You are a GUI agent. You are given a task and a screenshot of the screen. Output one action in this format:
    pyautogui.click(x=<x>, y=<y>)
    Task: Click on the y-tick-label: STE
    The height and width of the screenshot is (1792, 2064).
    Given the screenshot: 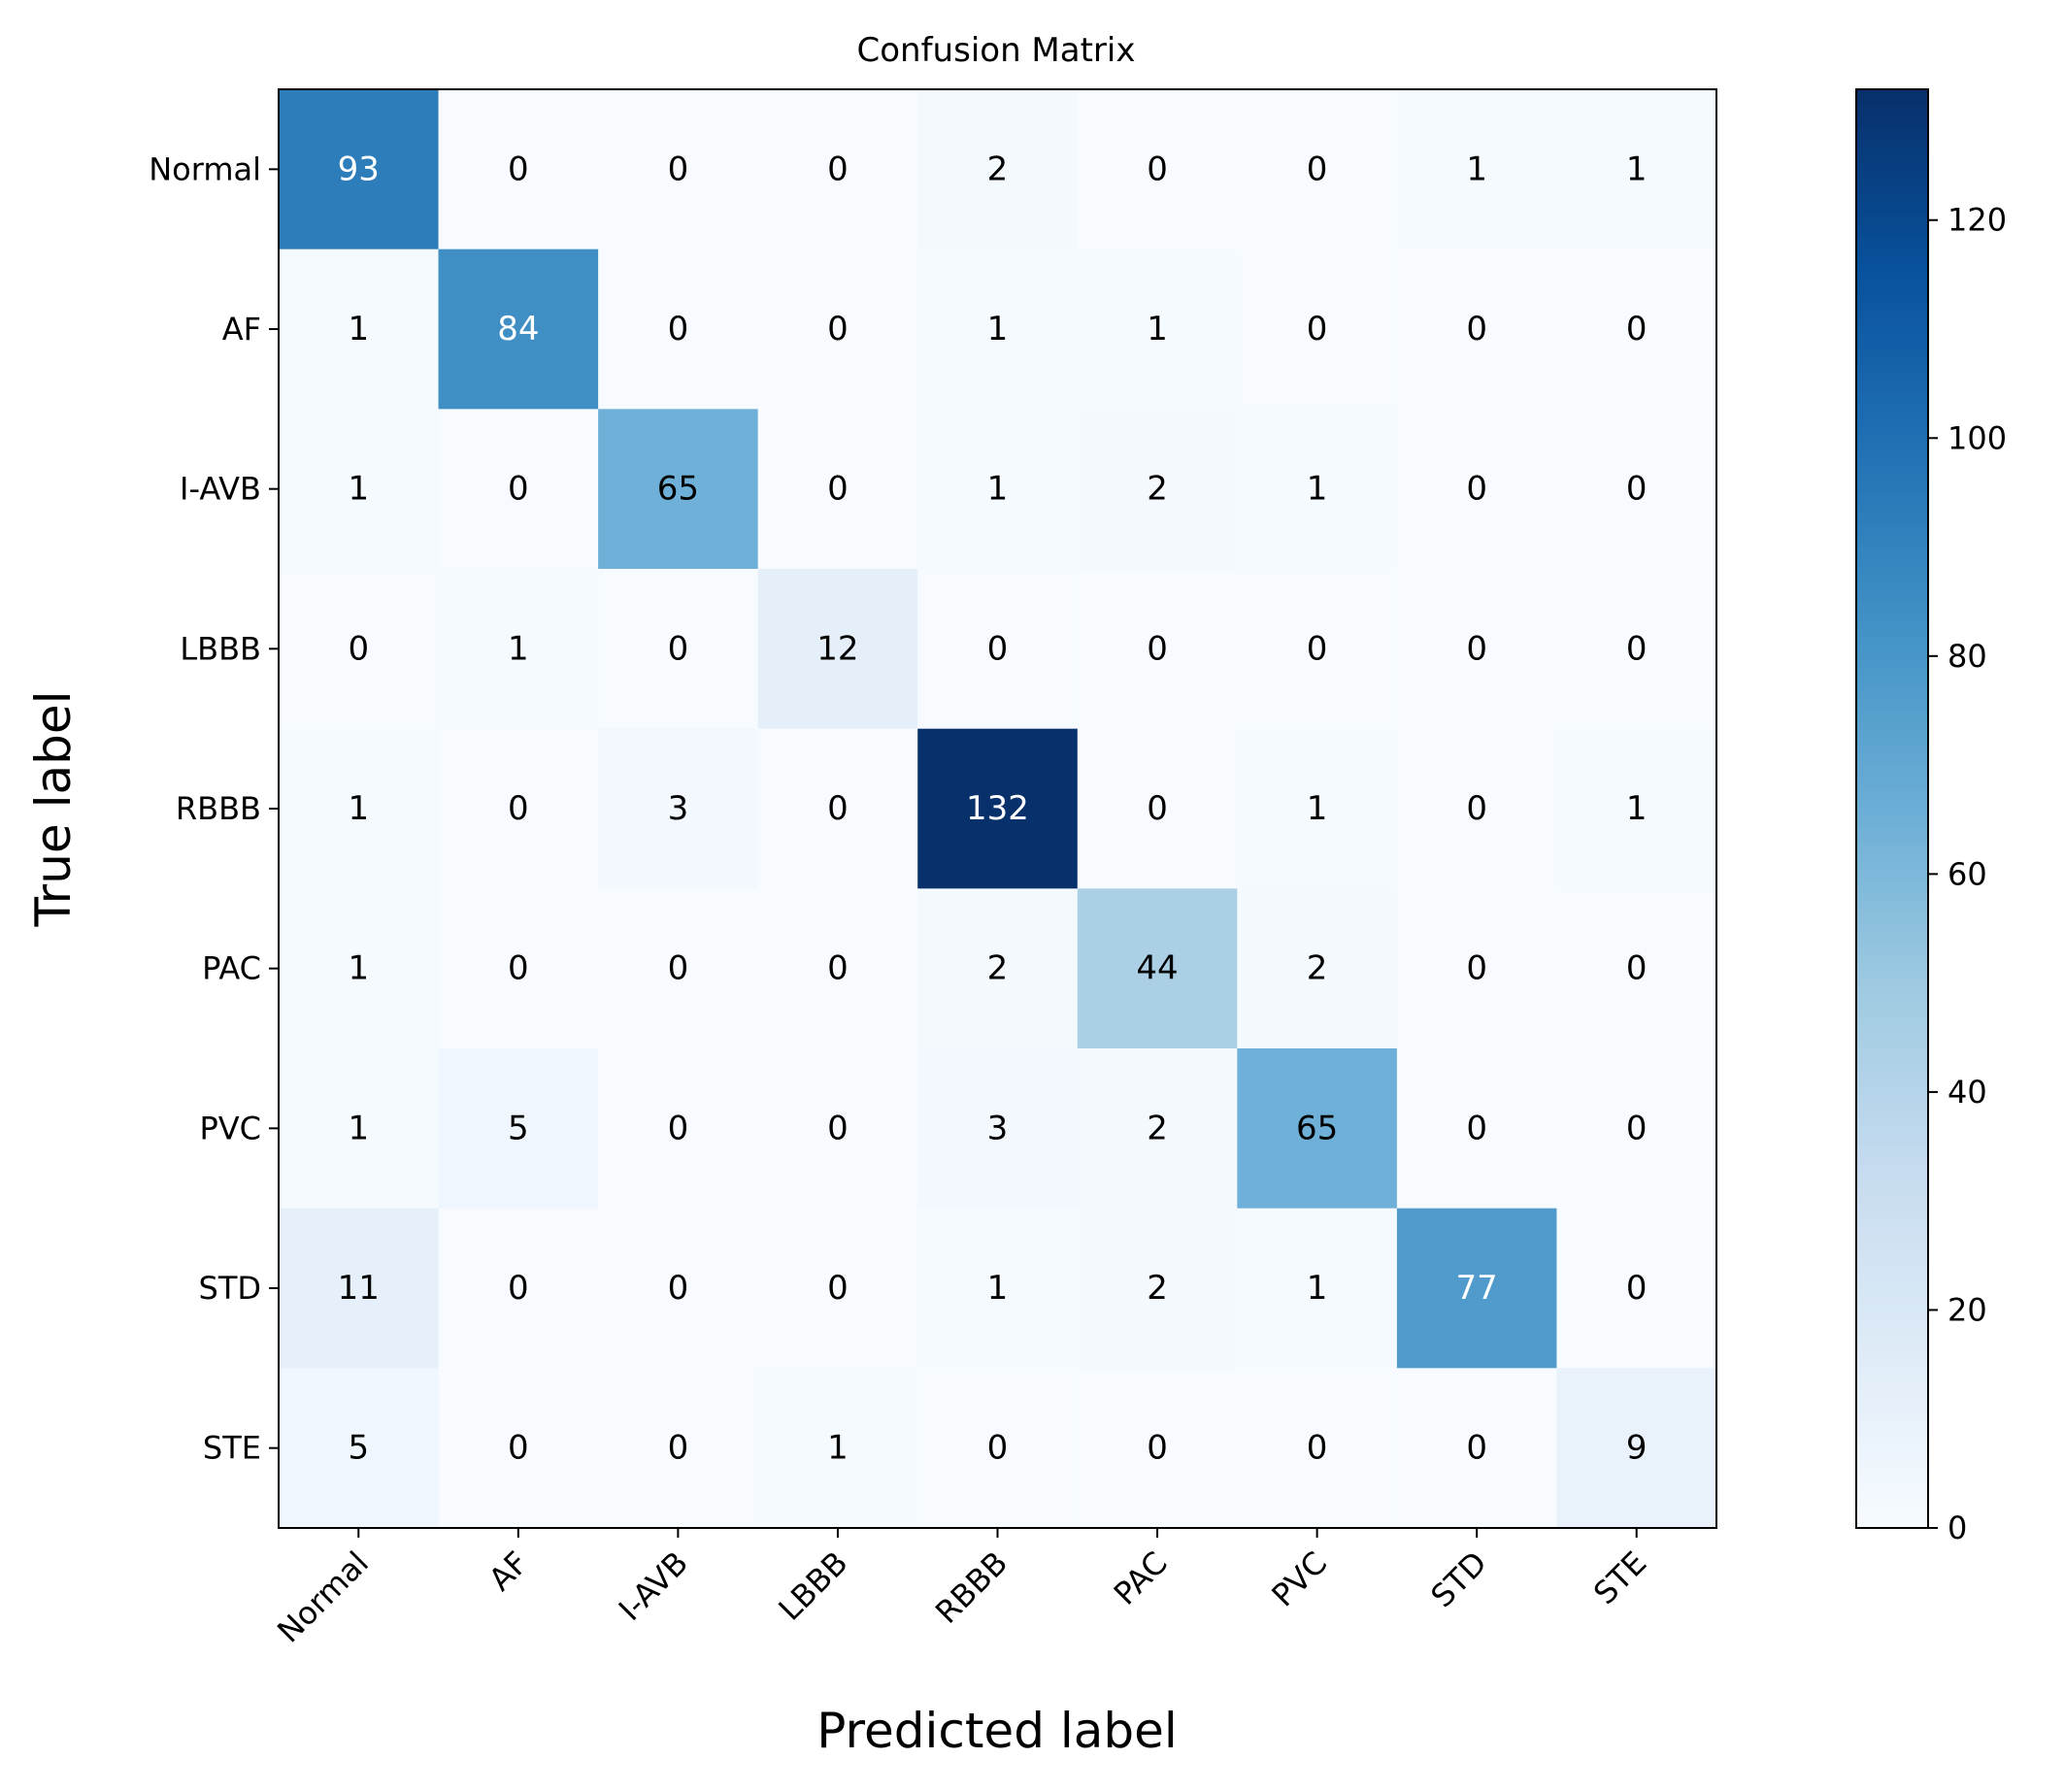 What is the action you would take?
    pyautogui.click(x=232, y=1448)
    